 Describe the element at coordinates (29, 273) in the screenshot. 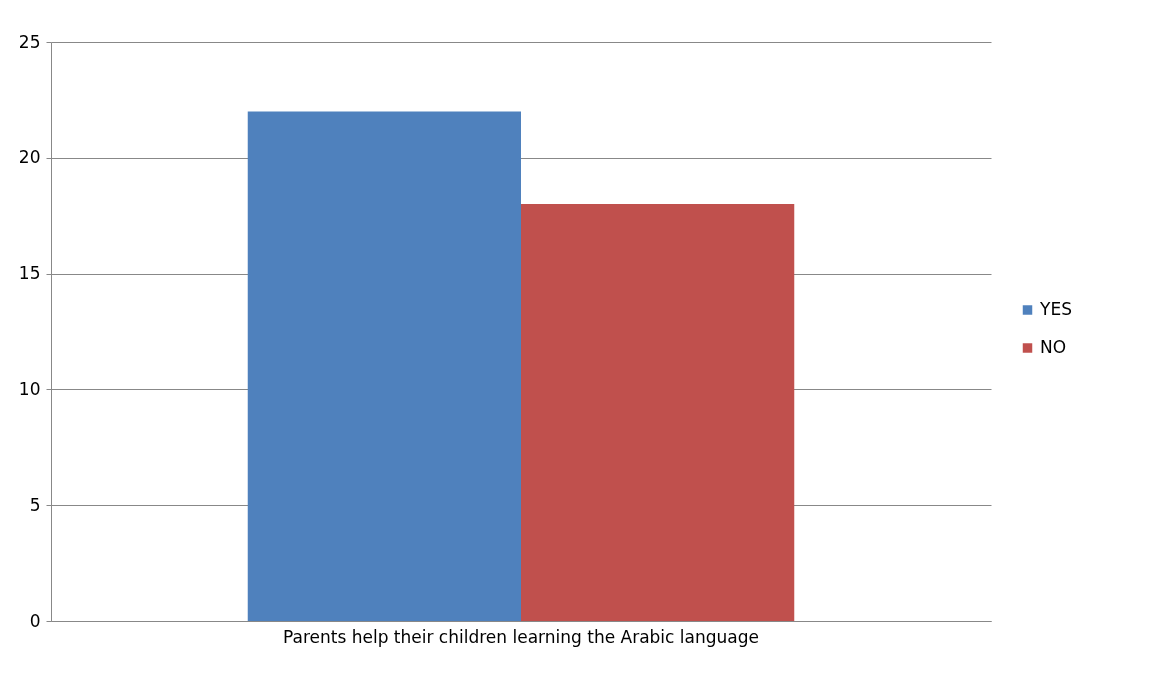

I see `y-tick-label: 15` at that location.